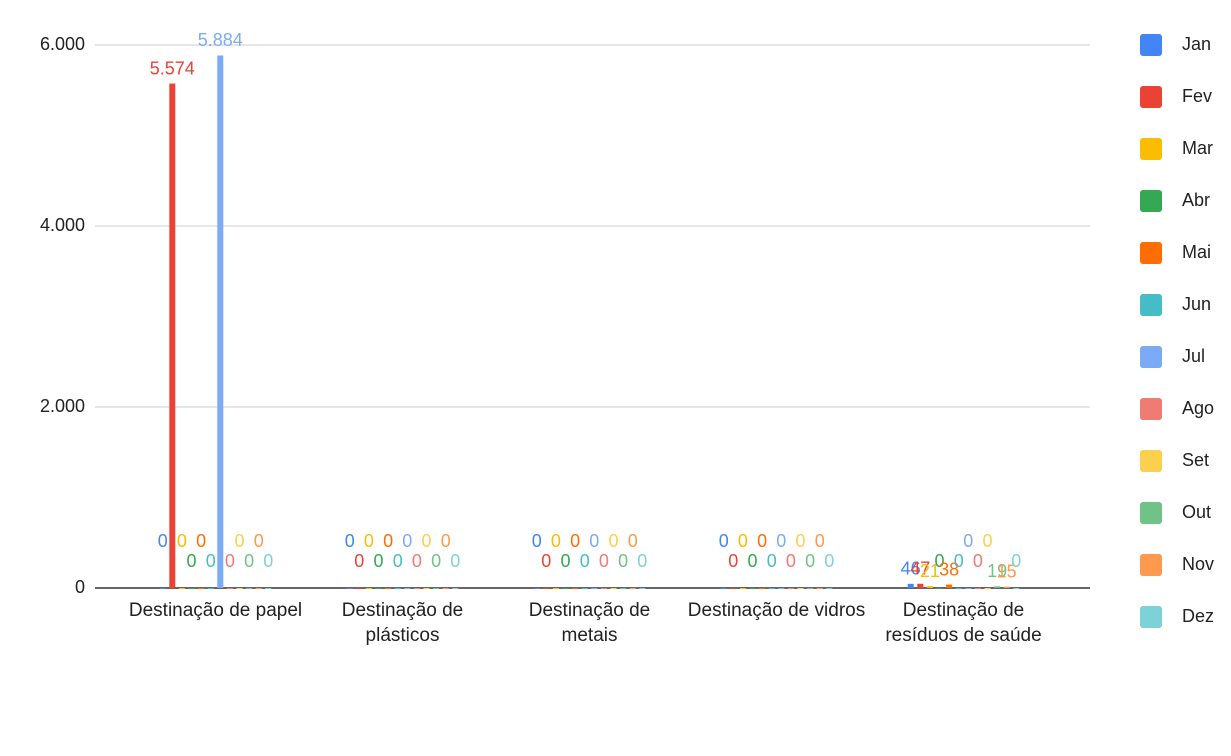  I want to click on legend-label: Nov, so click(1198, 564).